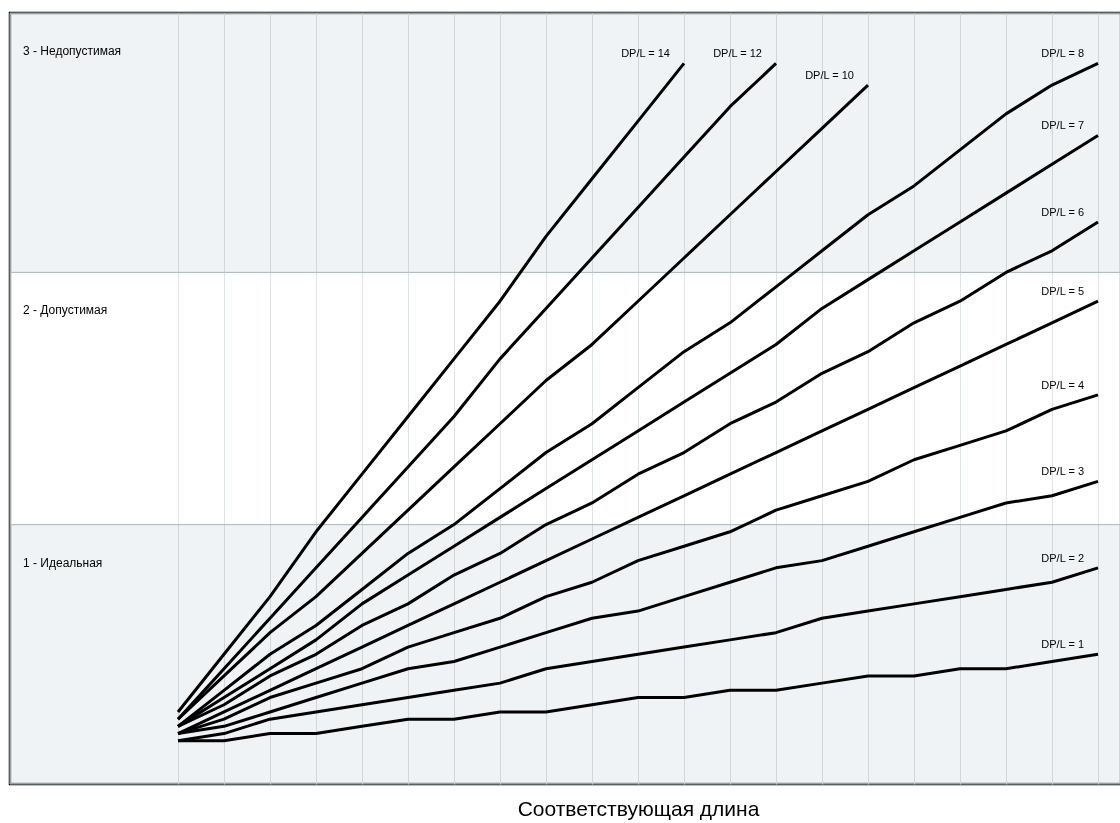 This screenshot has width=1120, height=823. What do you see at coordinates (65, 310) in the screenshot?
I see `band-label: 2 - Допустимая` at bounding box center [65, 310].